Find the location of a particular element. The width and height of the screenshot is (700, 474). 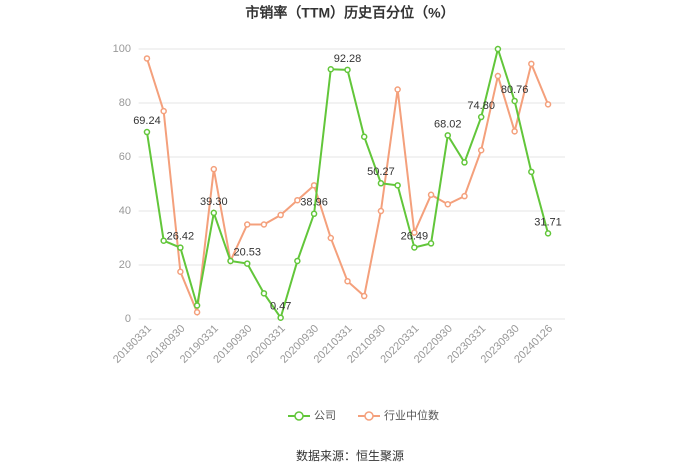

data-label: 69.24 is located at coordinates (147, 121).